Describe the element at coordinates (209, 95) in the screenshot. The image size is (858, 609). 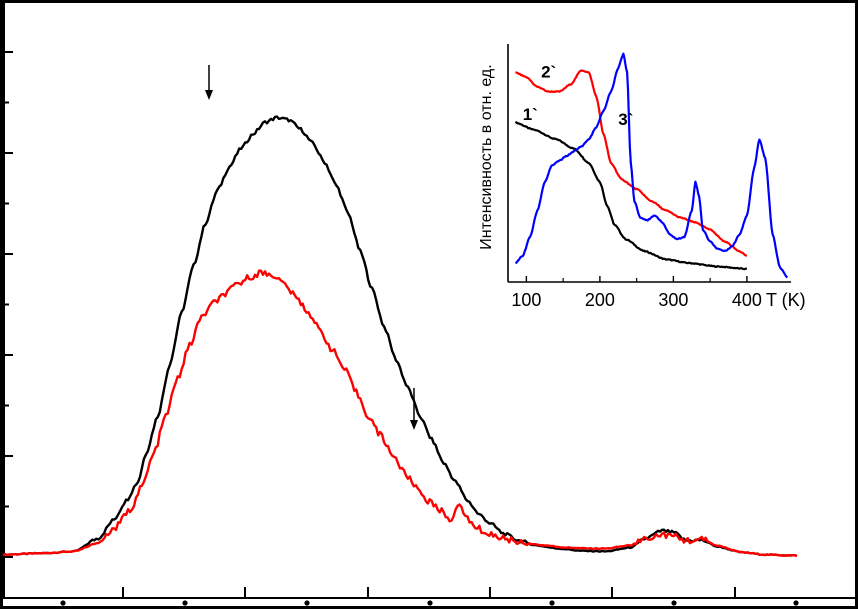
I see `arrow-left-peak-head` at that location.